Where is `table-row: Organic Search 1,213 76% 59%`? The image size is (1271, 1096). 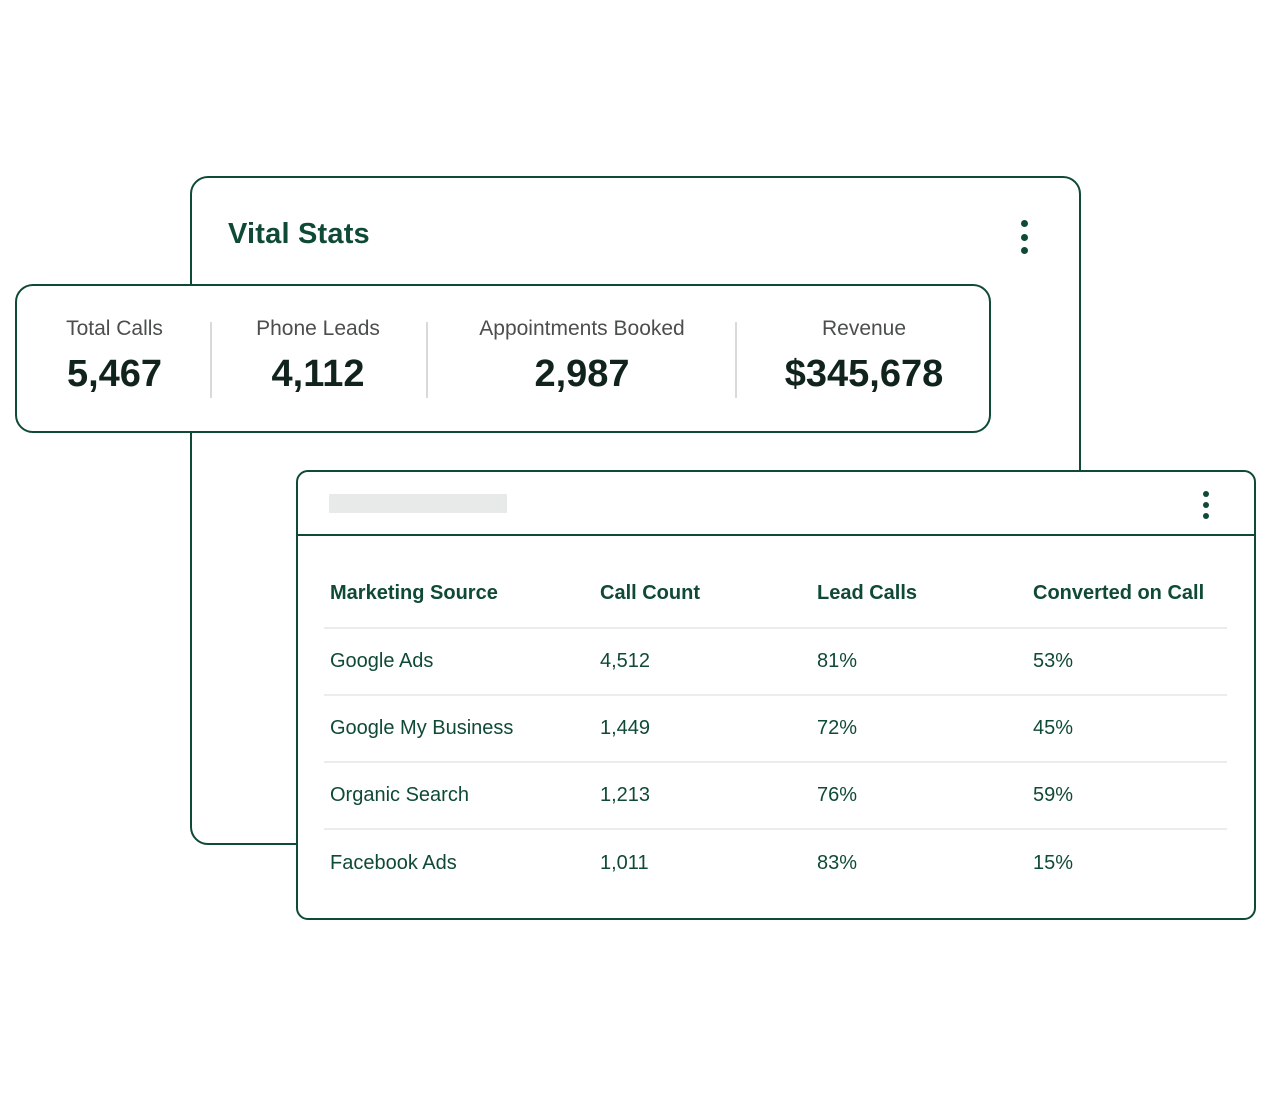 table-row: Organic Search 1,213 76% 59% is located at coordinates (775, 796).